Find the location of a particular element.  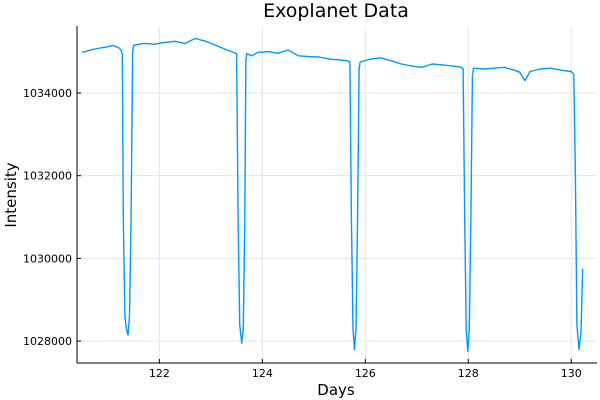

x-tick-label: 126 is located at coordinates (365, 373).